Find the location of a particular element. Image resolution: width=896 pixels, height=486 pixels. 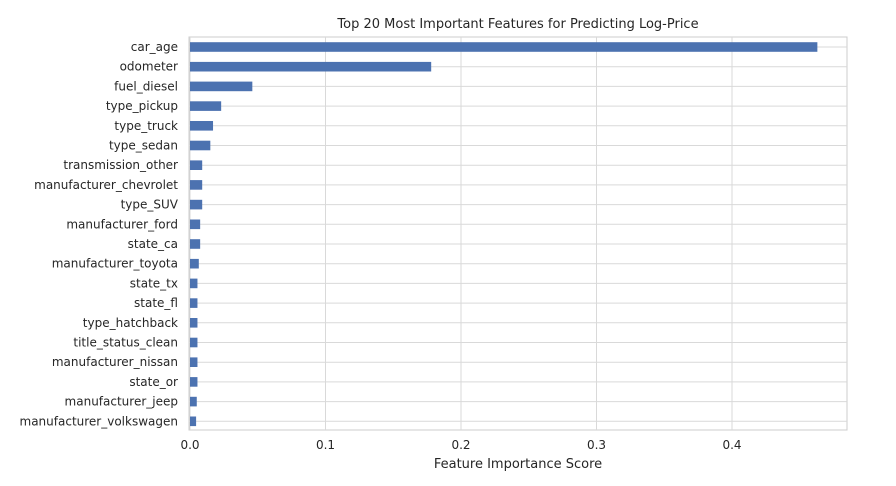

y-tick-label: type_truck is located at coordinates (146, 126).